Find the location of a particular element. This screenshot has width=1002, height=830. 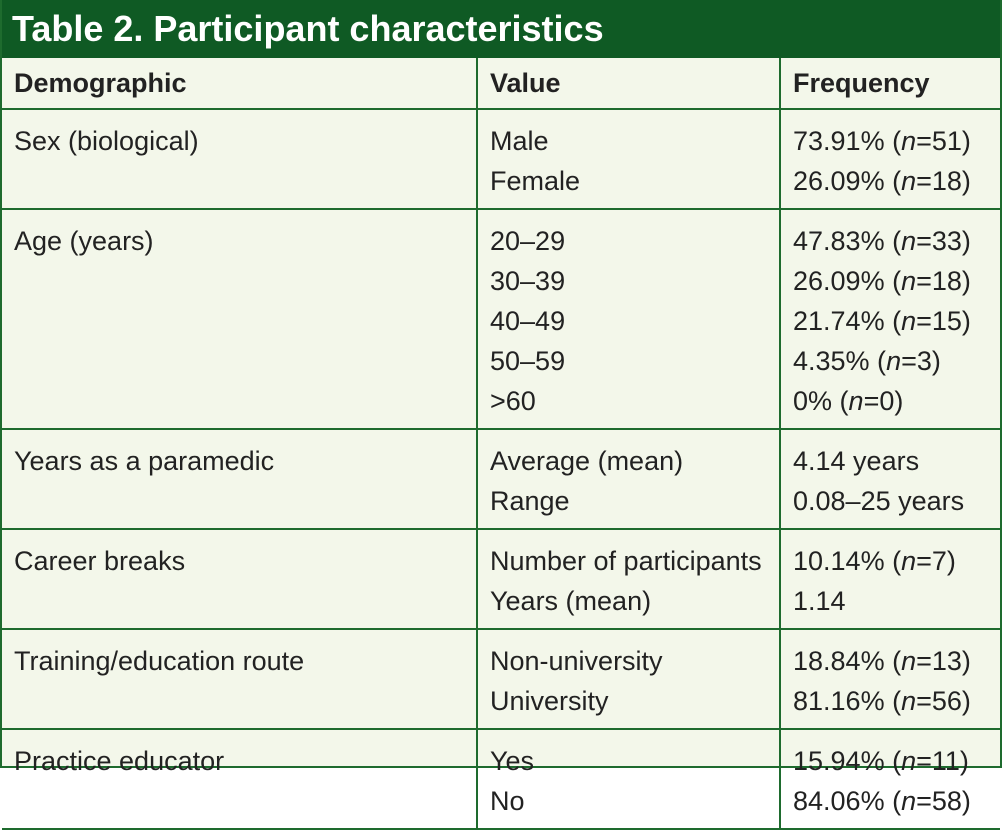

demographic-label: Sex (biological) is located at coordinates (106, 141).